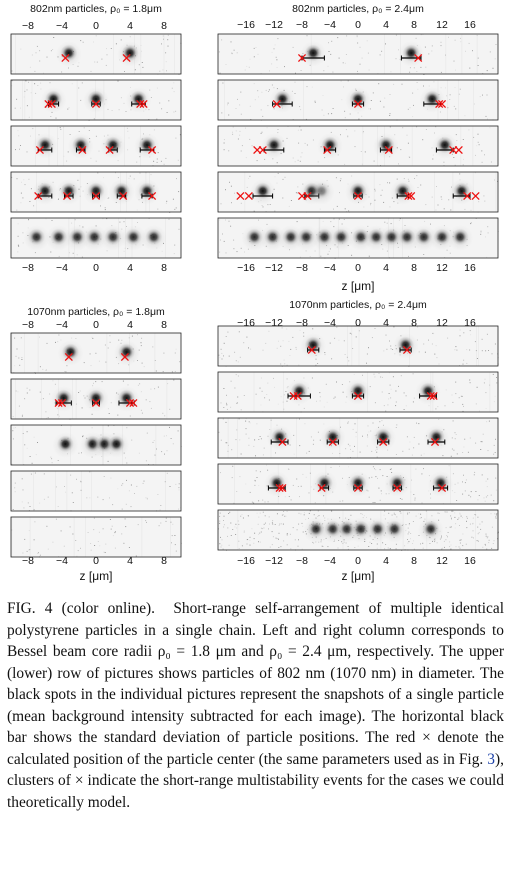 This screenshot has height=879, width=510. What do you see at coordinates (41, 399) in the screenshot?
I see `streak` at bounding box center [41, 399].